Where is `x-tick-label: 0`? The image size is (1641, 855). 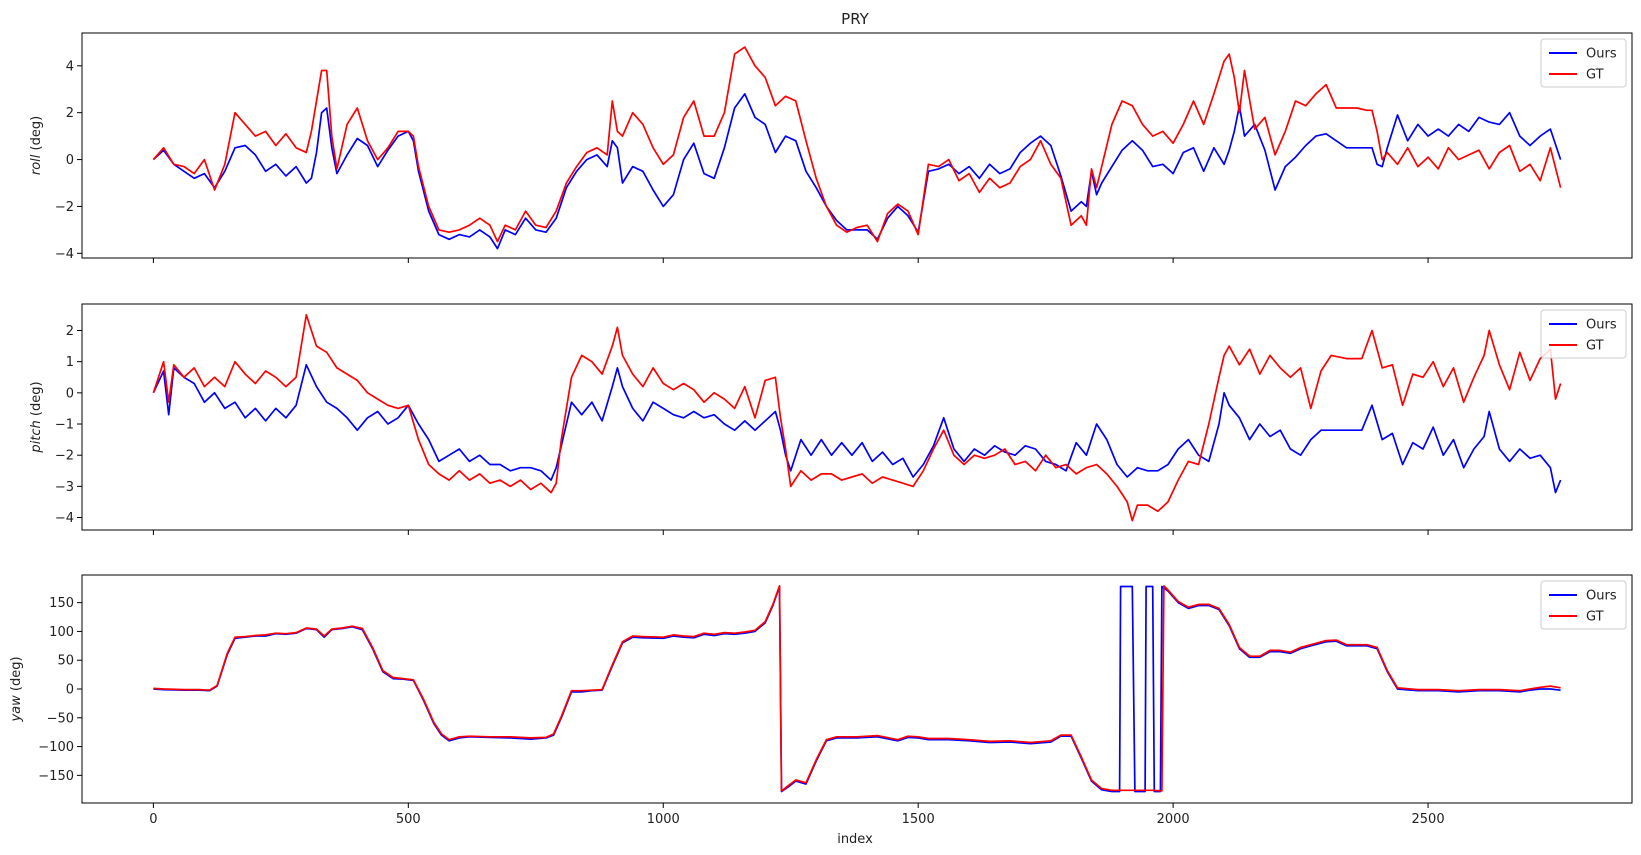 x-tick-label: 0 is located at coordinates (153, 819).